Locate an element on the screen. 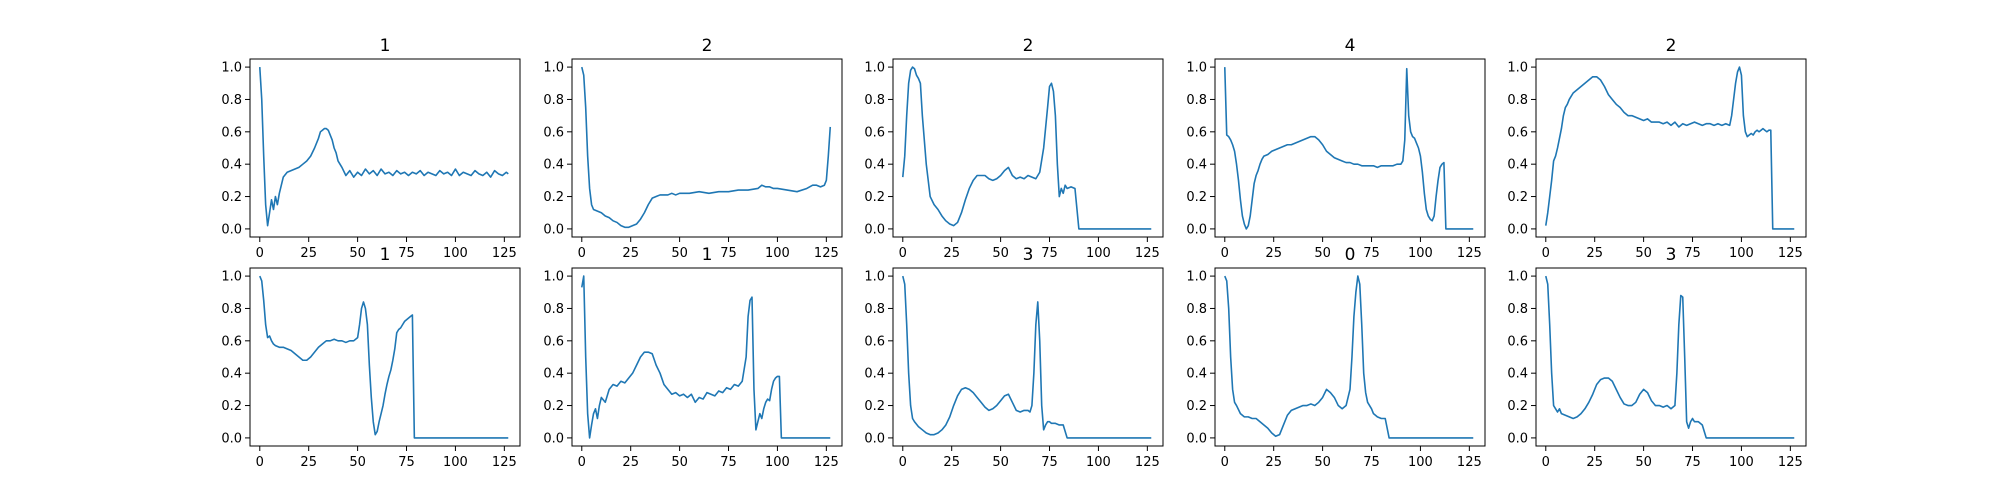 Image resolution: width=2000 pixels, height=500 pixels. subplot-9: 0 0 25 50 75 100 125 0.0 0.2 0.4 0.6 0.8 1.0 is located at coordinates (1336, 357).